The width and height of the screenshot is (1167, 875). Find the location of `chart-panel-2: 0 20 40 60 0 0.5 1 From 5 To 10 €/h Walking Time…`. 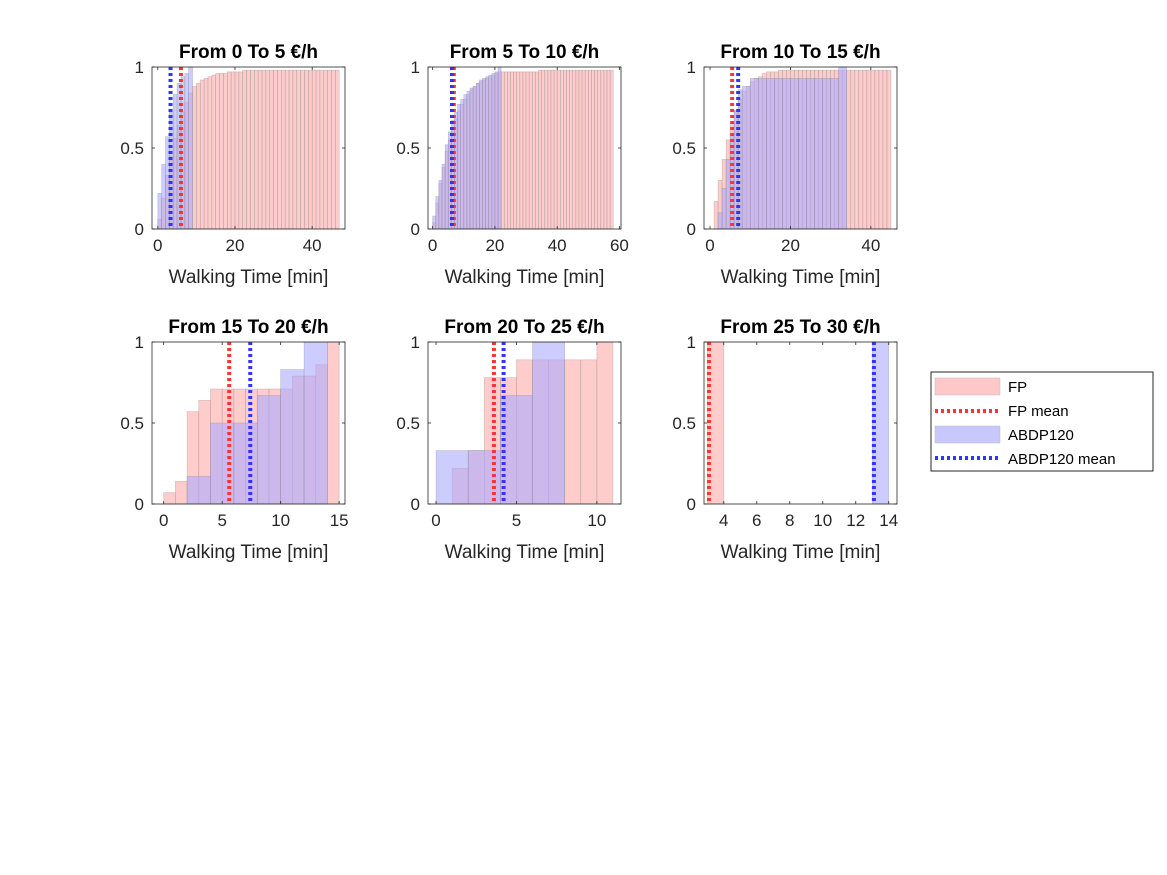

chart-panel-2: 0 20 40 60 0 0.5 1 From 5 To 10 €/h Walking Time… is located at coordinates (512, 165).